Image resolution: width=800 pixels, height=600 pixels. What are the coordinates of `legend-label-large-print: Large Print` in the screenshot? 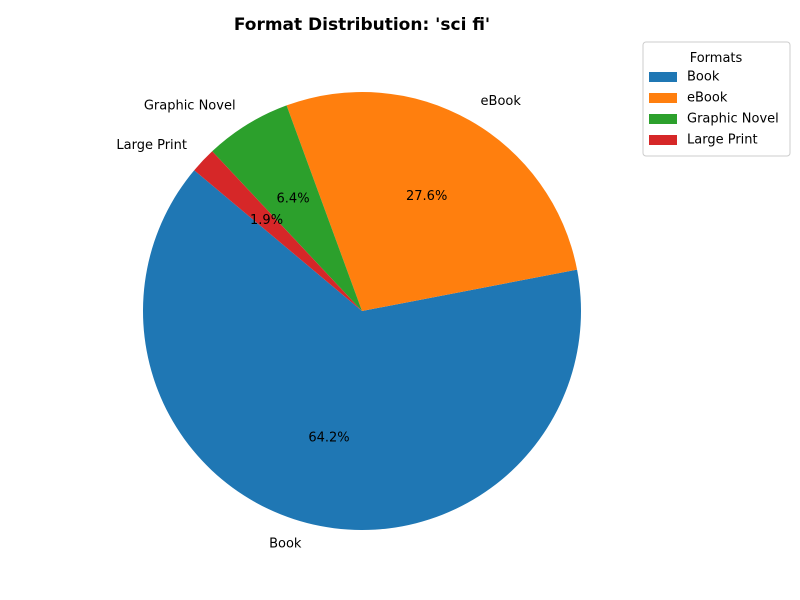 It's located at (722, 140).